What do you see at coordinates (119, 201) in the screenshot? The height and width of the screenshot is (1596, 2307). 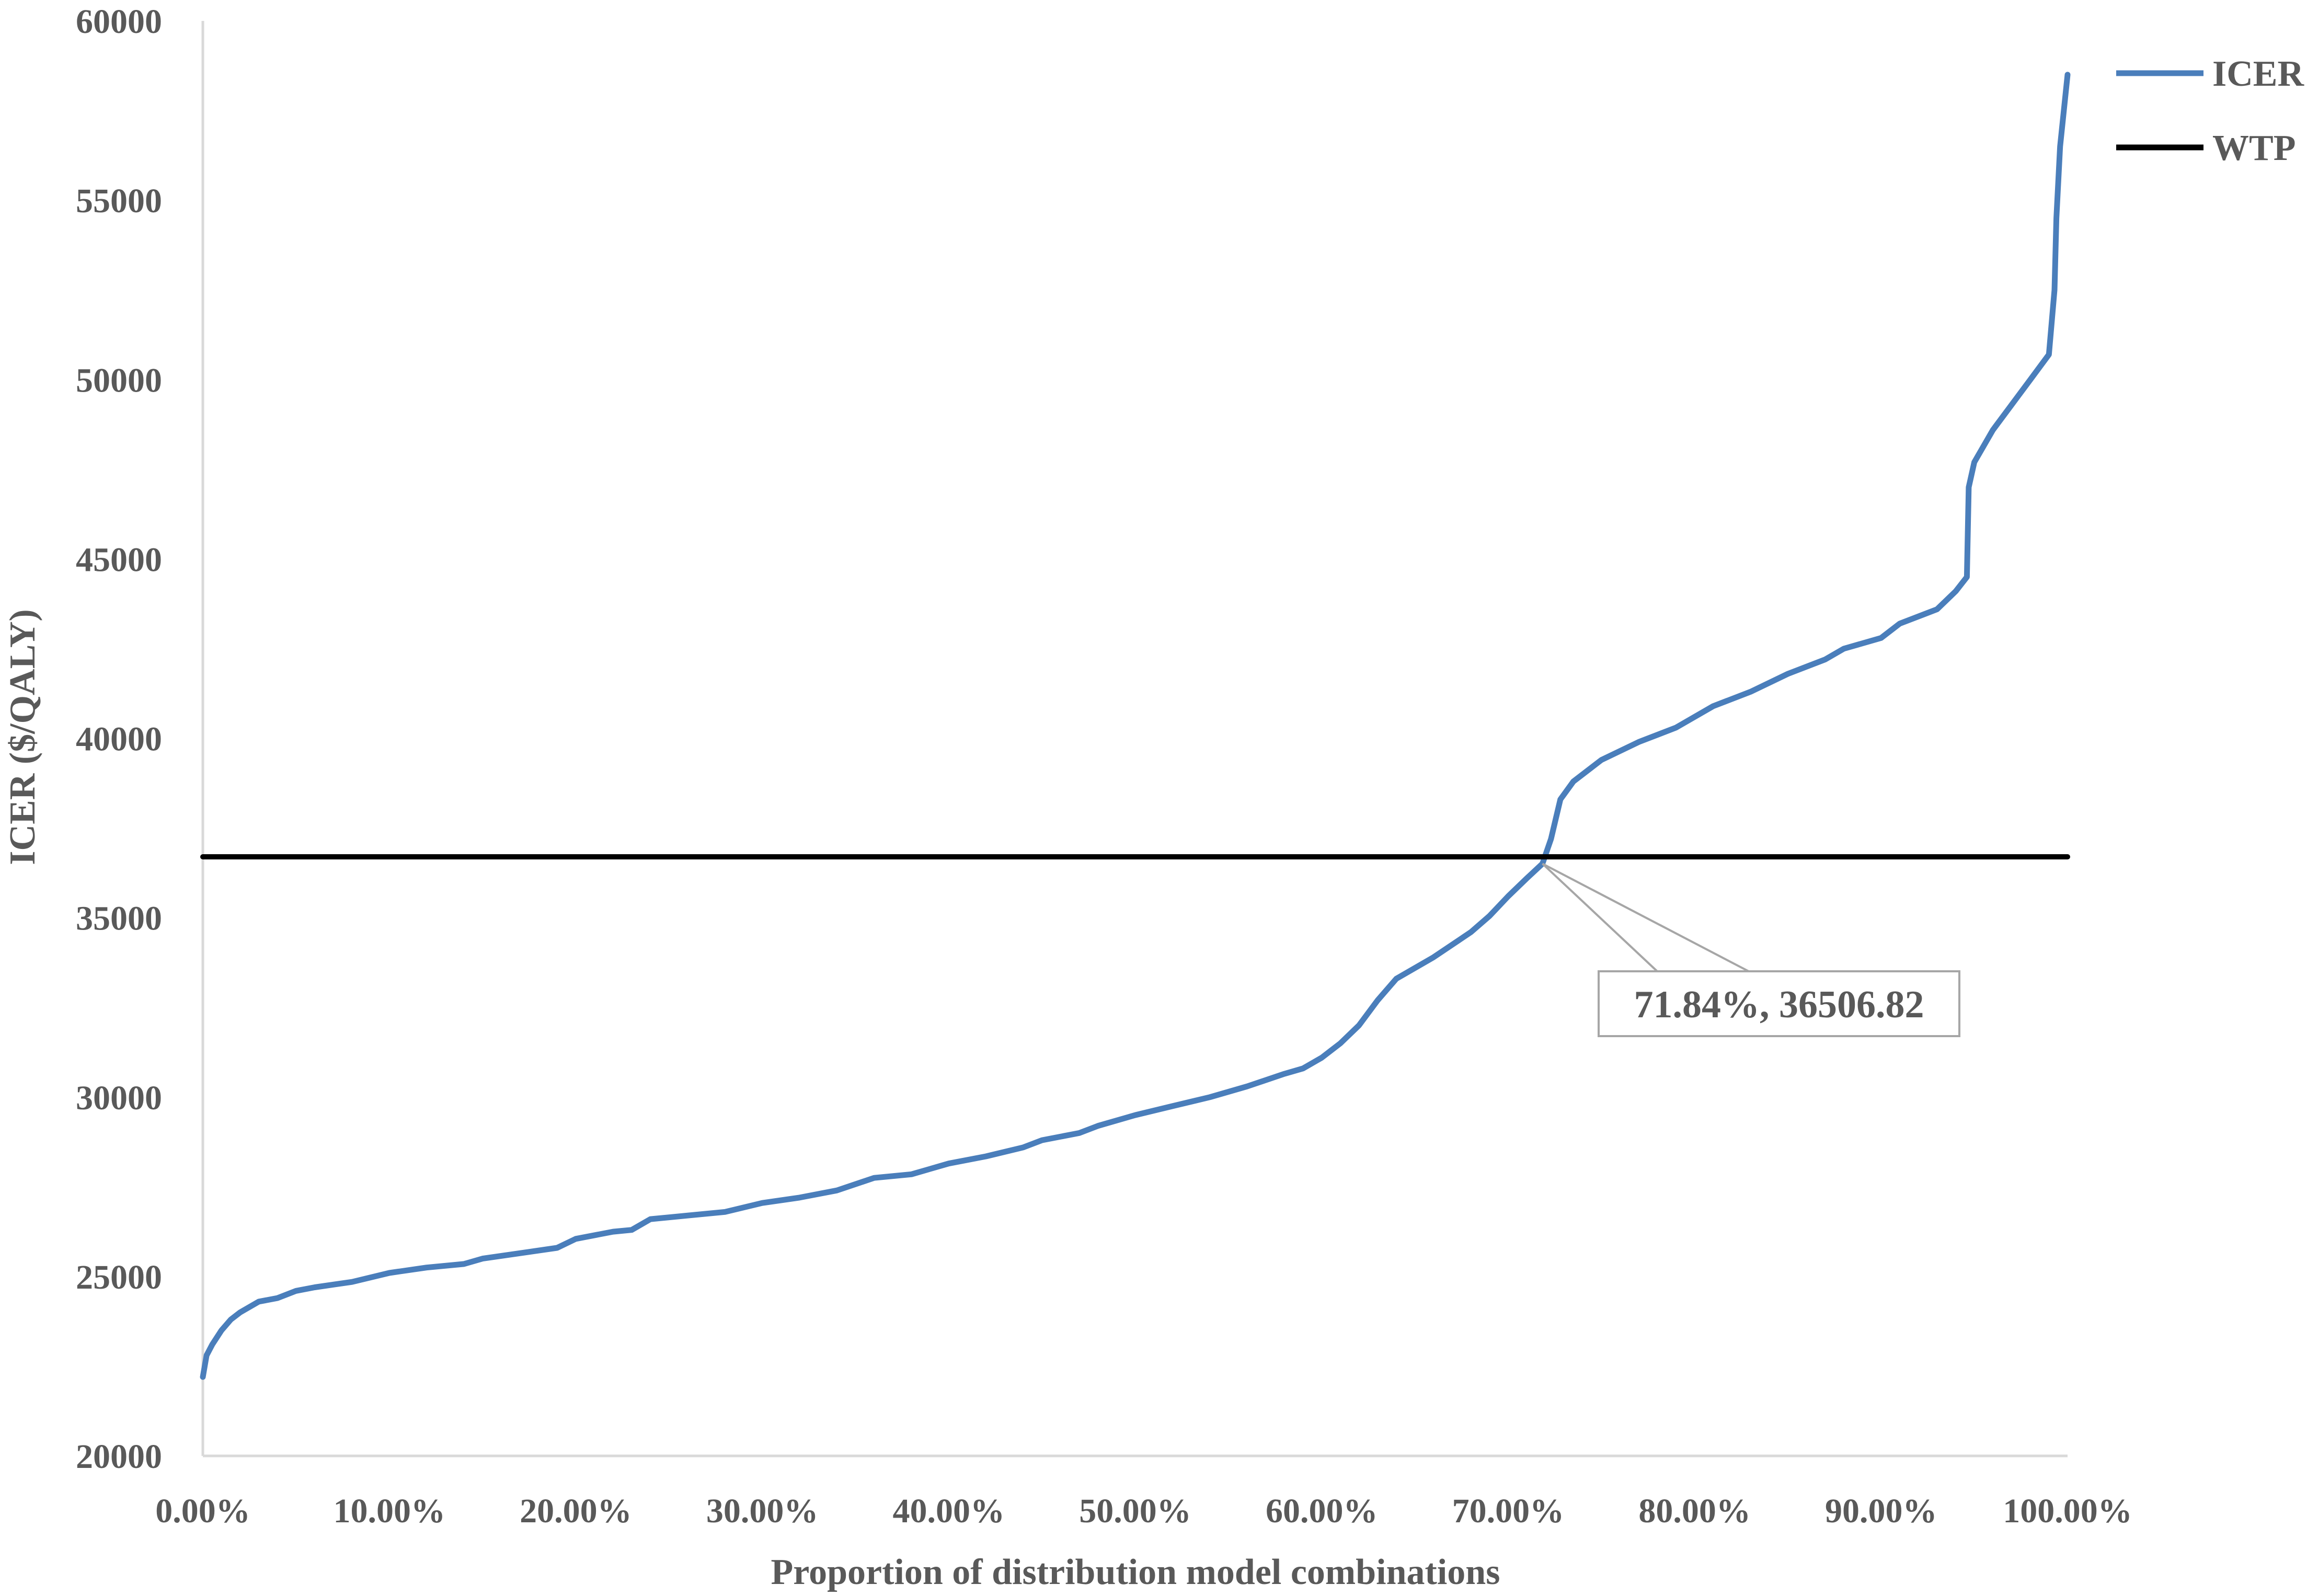 I see `y-tick-label: 55000` at bounding box center [119, 201].